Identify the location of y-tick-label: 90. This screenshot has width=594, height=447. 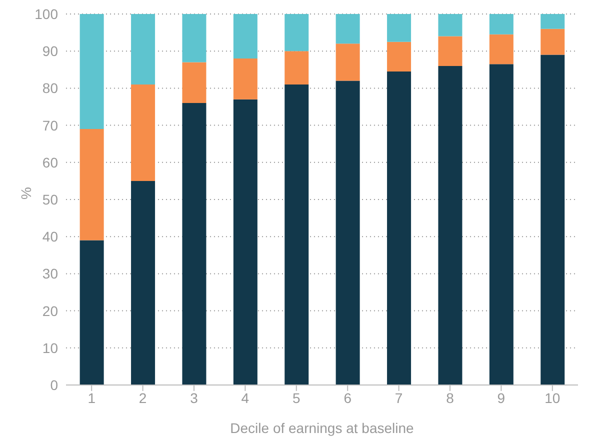
(50, 51).